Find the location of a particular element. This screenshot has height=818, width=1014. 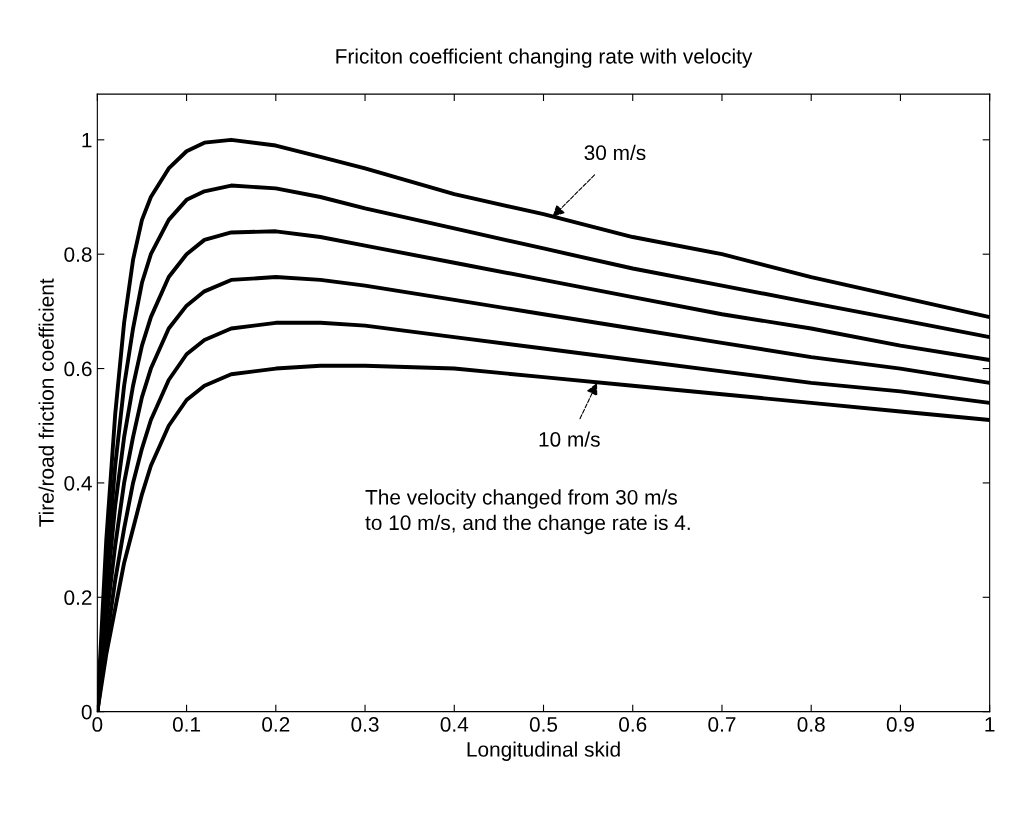

y-tick-label: 0.4 is located at coordinates (78, 483).